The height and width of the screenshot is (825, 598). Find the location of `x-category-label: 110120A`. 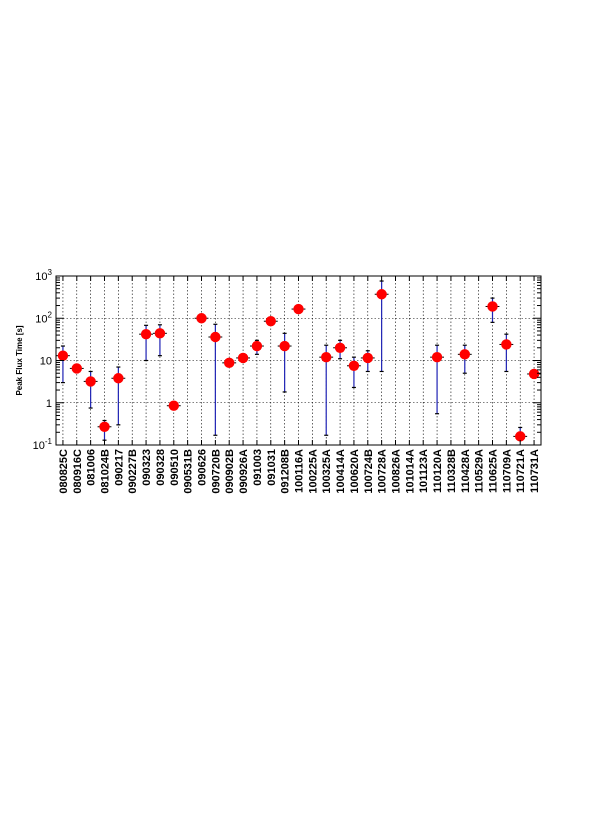

x-category-label: 110120A is located at coordinates (438, 471).